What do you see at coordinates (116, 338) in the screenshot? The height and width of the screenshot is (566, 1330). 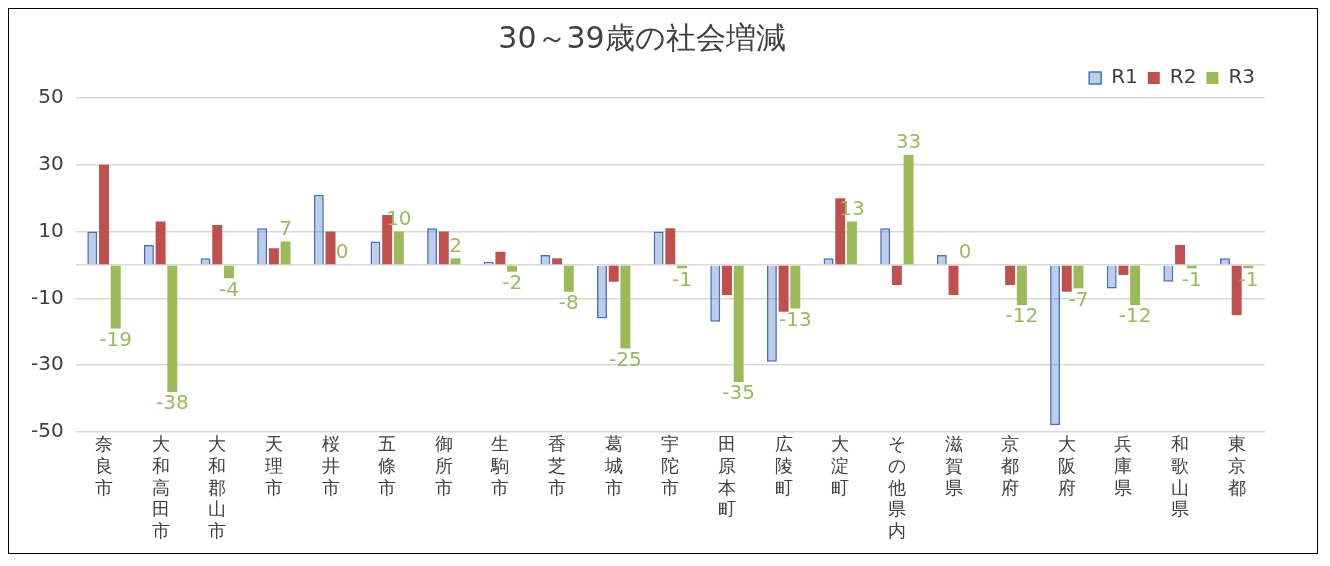 I see `data-label: -19` at bounding box center [116, 338].